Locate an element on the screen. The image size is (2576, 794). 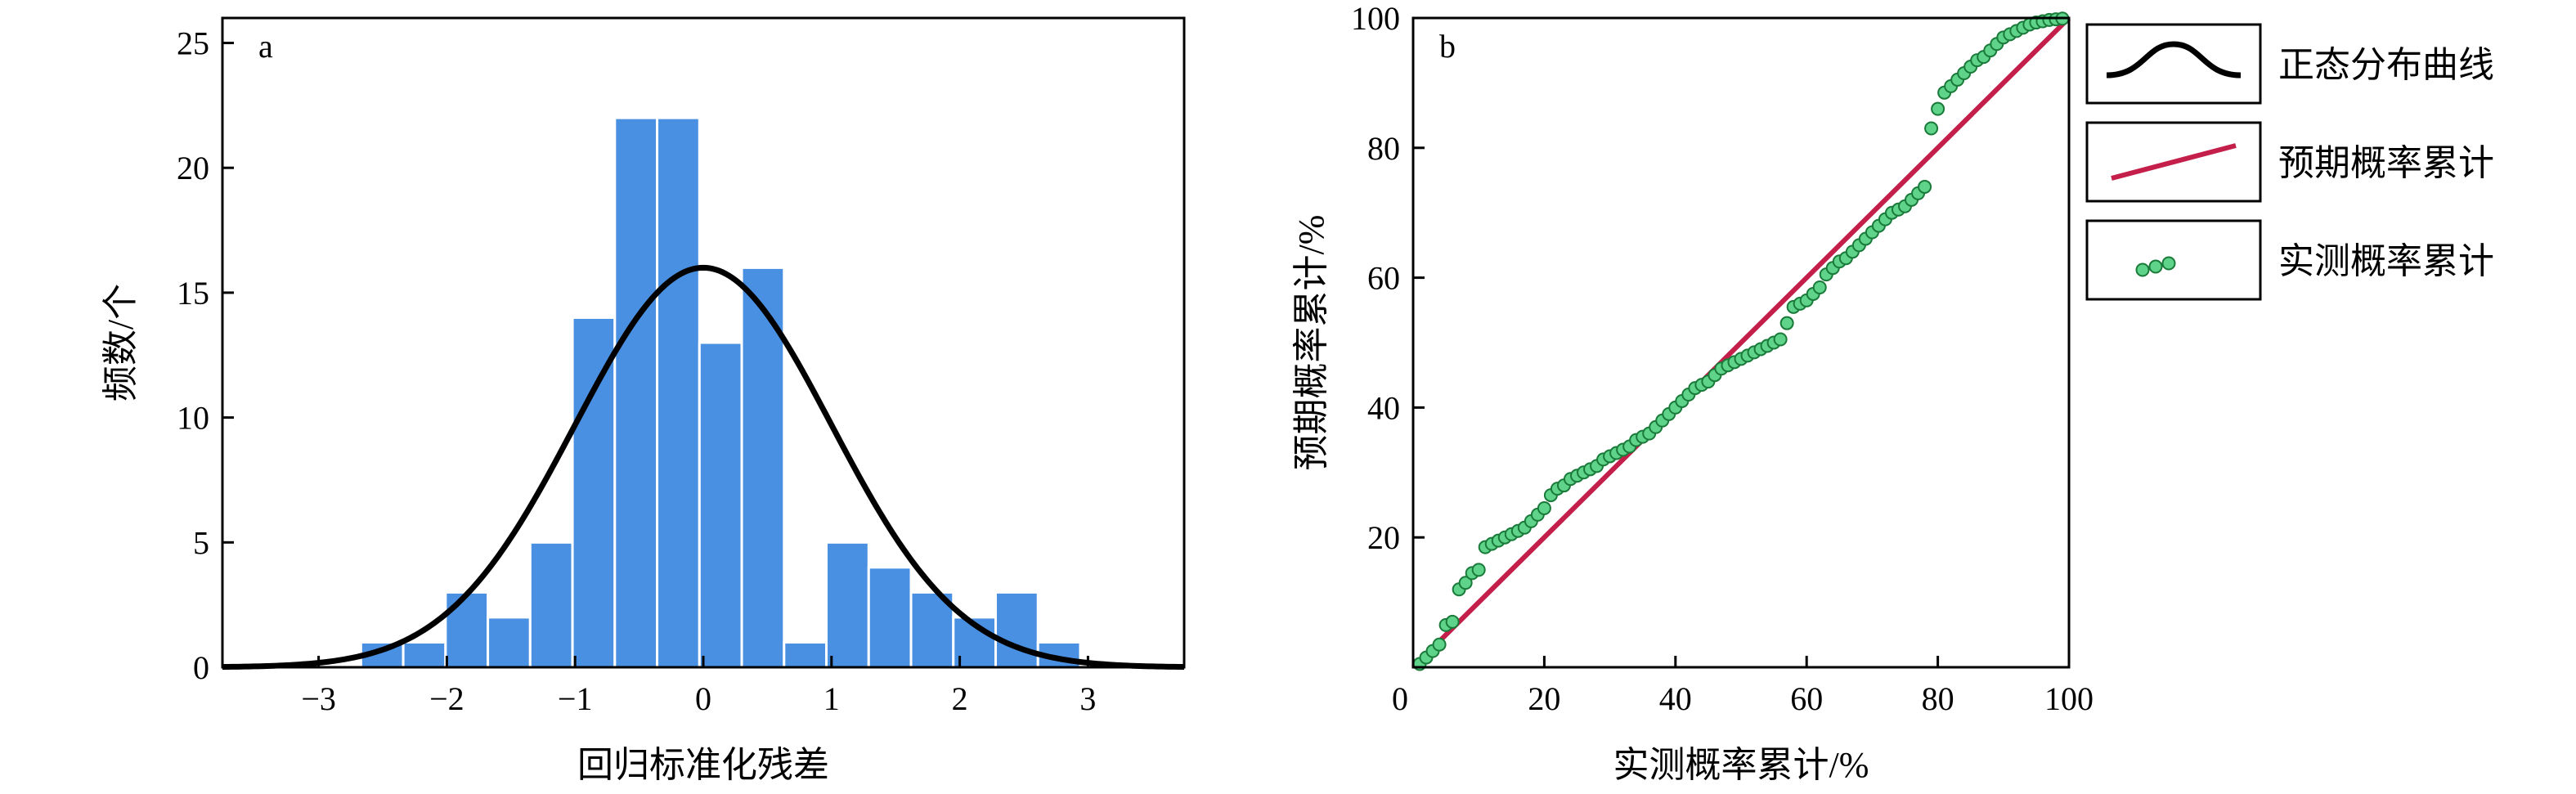
histogram-x-ticks: −3 −2 −1 0 1 2 3 is located at coordinates (698, 686).